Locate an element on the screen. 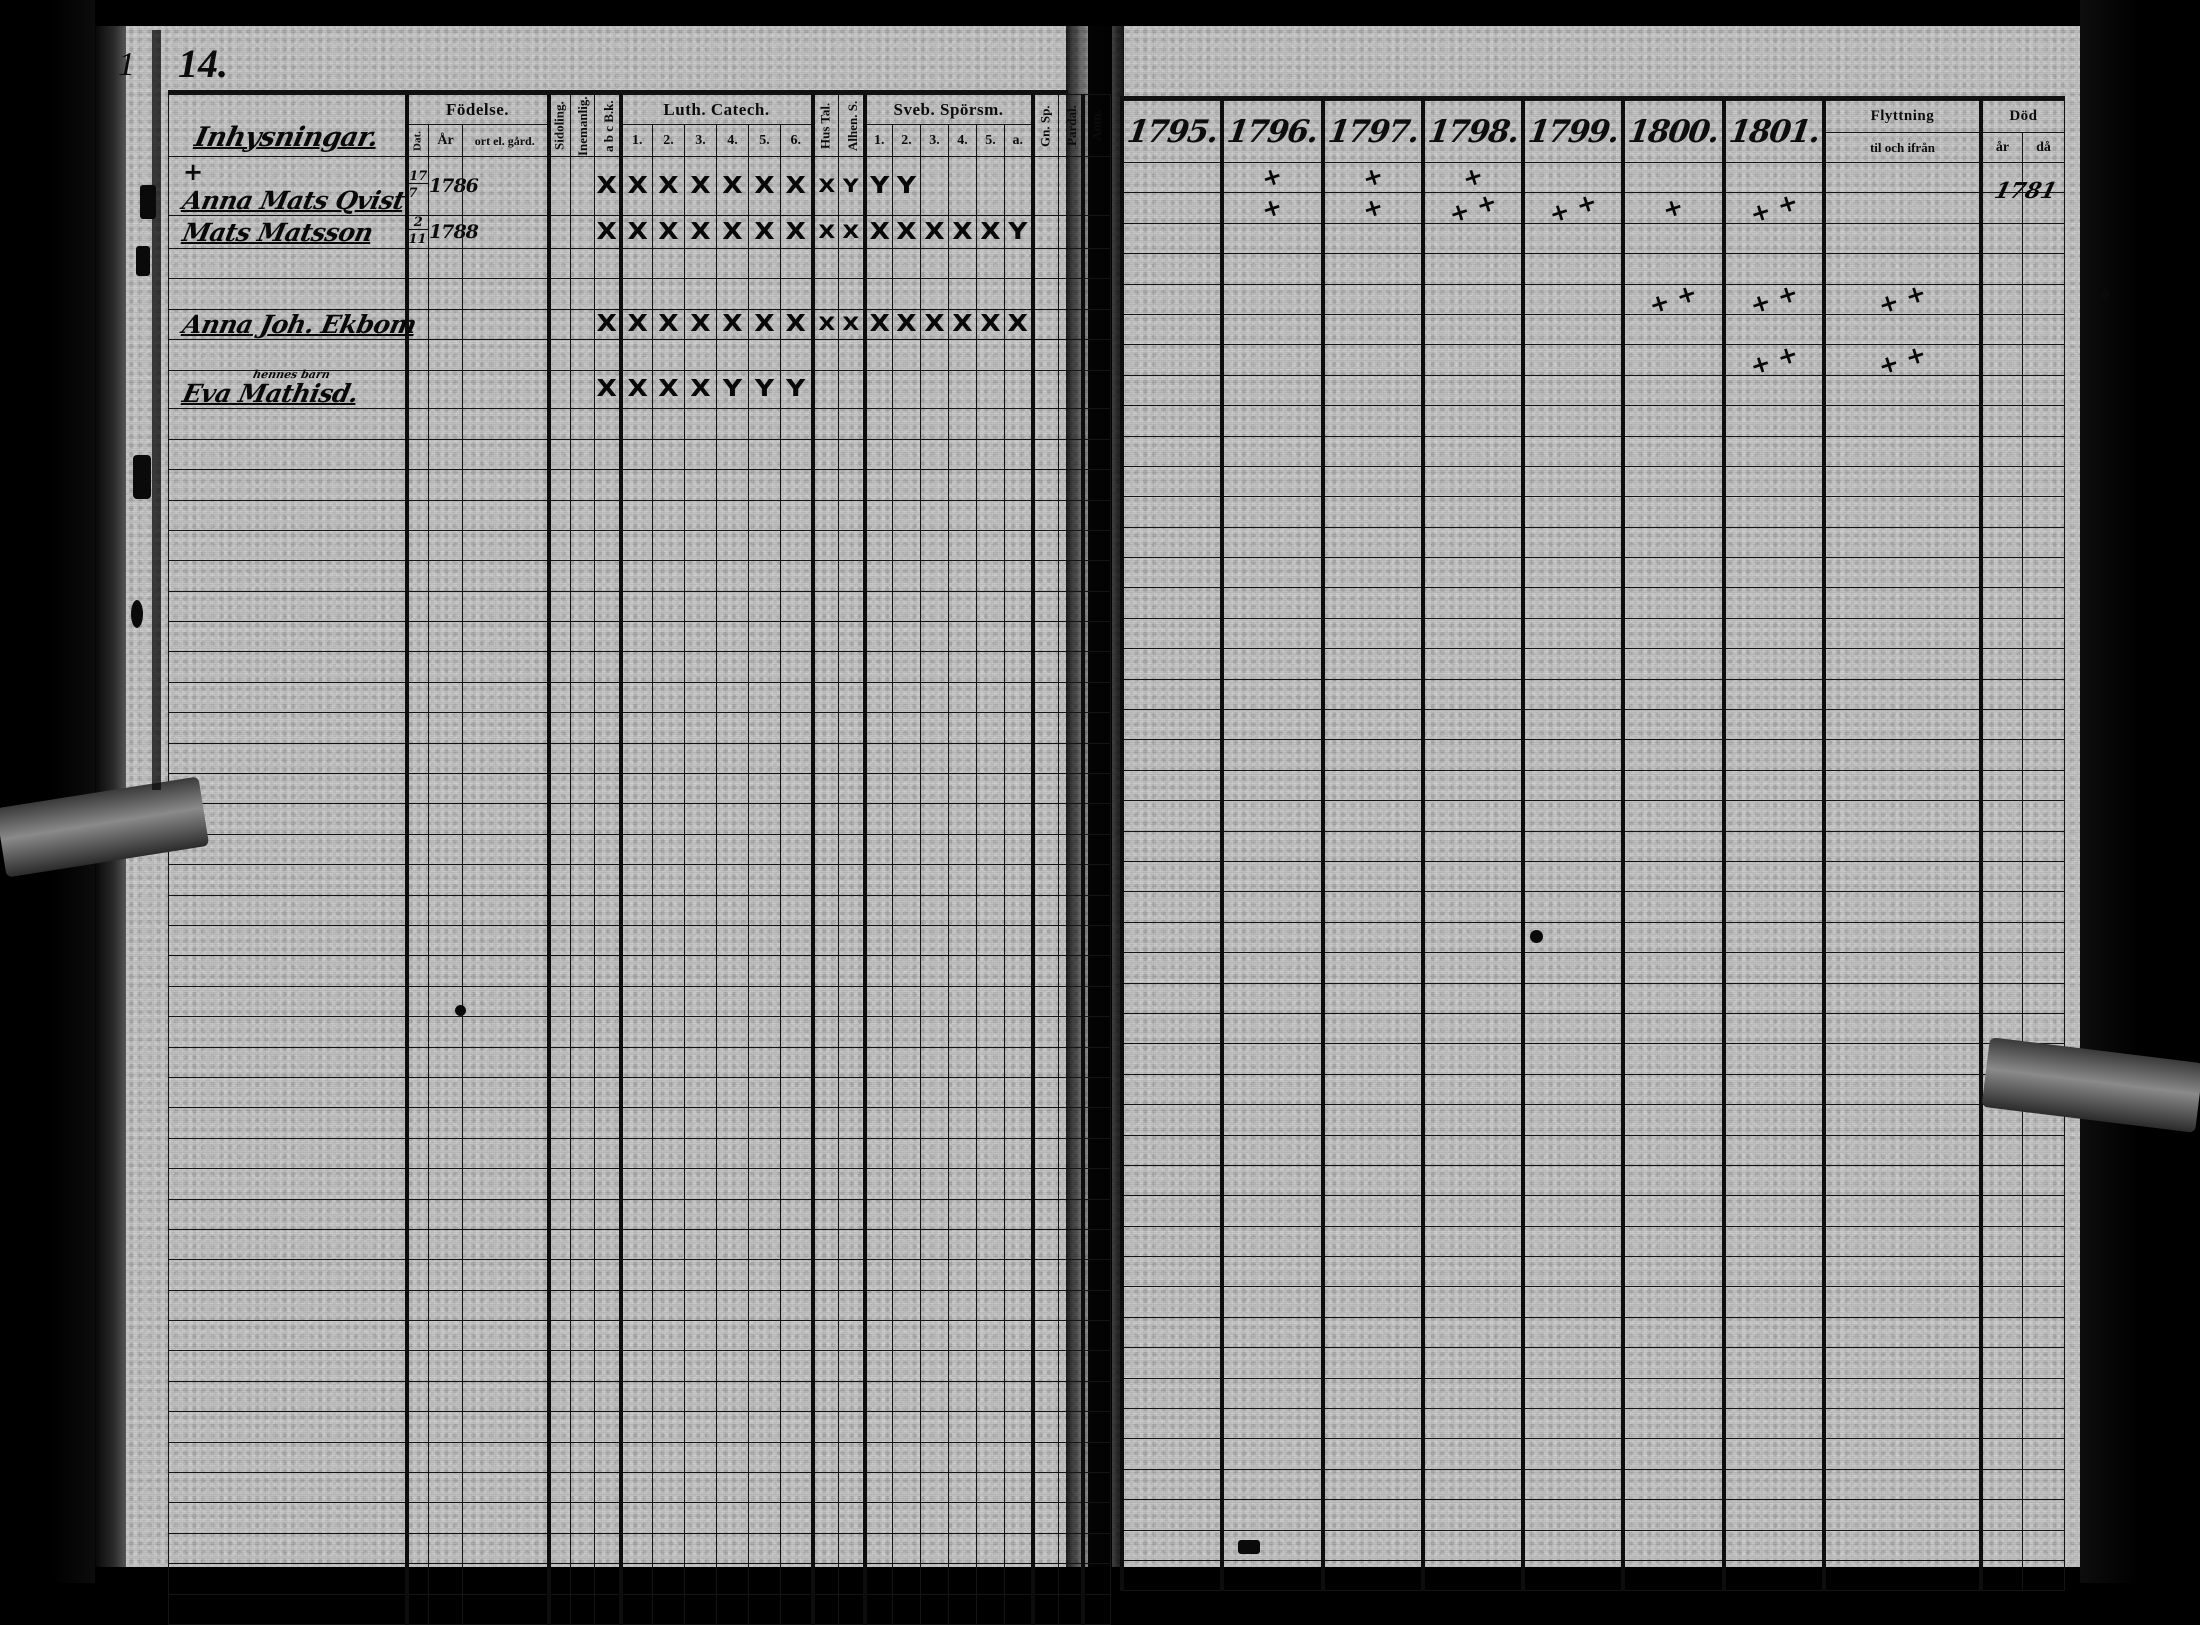 This screenshot has height=1625, width=2200. flyttning-sub-header: til och ifrån is located at coordinates (1902, 147).